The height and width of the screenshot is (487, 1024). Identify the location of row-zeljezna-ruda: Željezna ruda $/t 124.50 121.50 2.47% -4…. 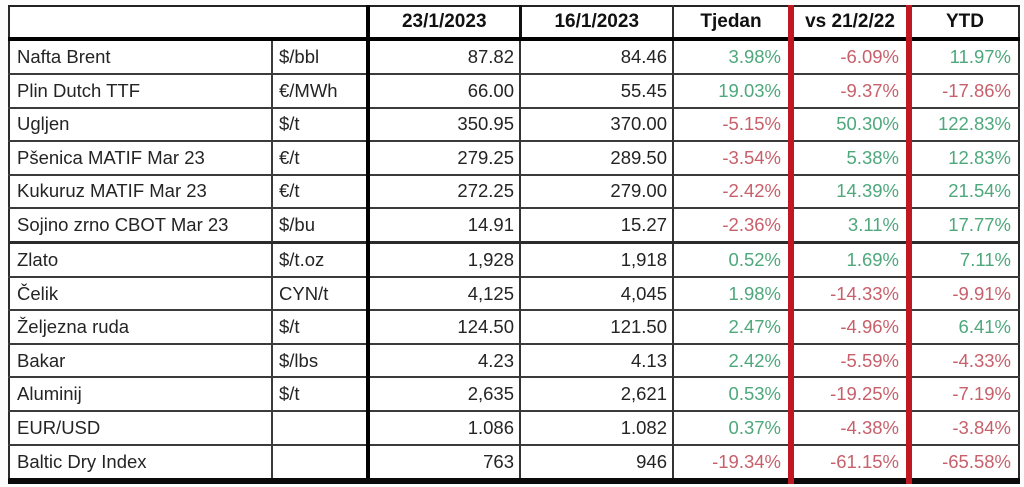
(514, 326).